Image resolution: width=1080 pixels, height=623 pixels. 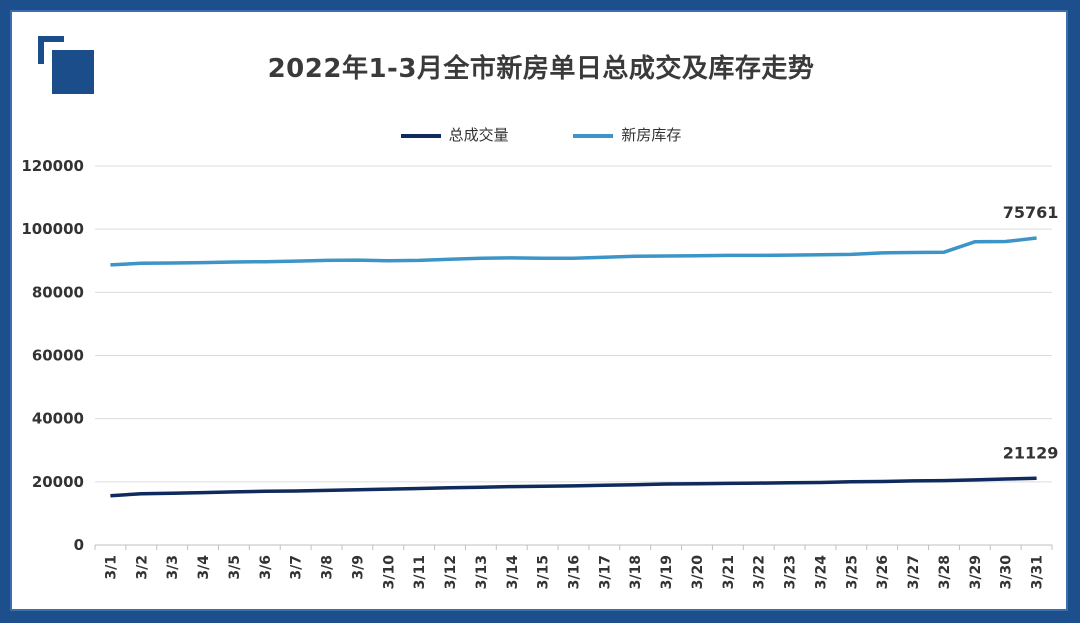 I want to click on x-tick-label: 3/30, so click(x=1007, y=572).